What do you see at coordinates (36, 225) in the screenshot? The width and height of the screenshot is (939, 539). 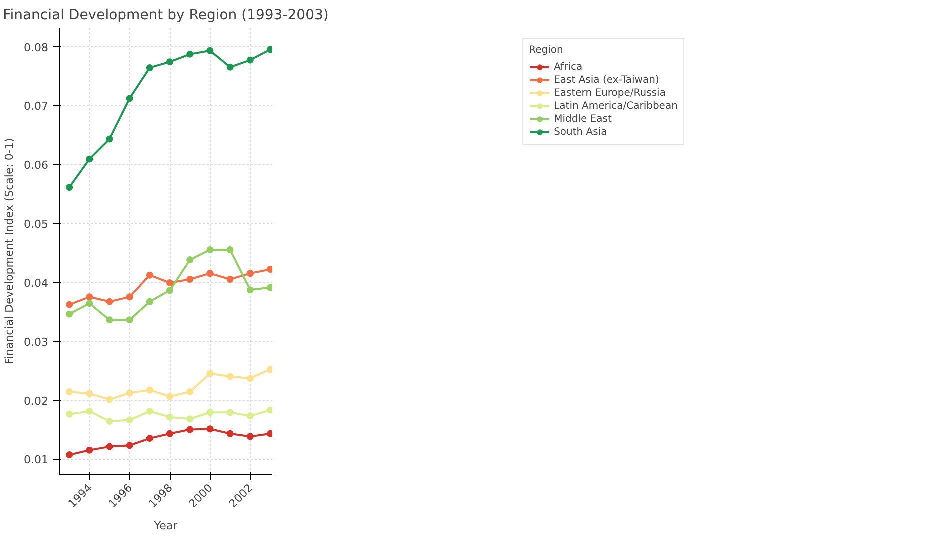 I see `y-tick-label: 0.05` at bounding box center [36, 225].